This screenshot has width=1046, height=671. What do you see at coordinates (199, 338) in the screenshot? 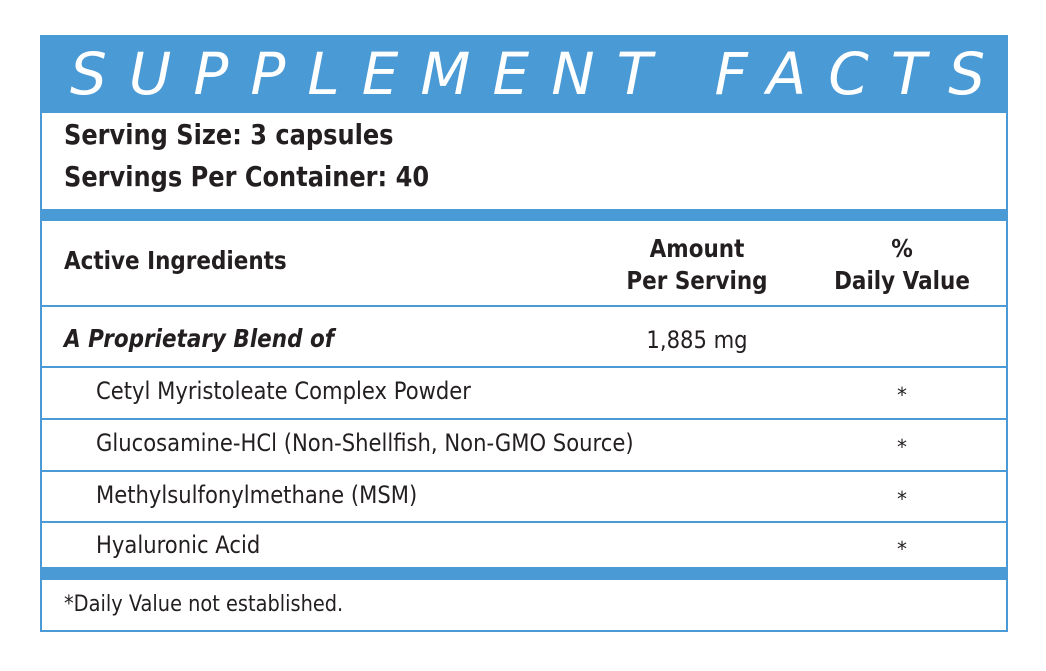
I see `proprietary-blend-name: A Proprietary Blend of` at bounding box center [199, 338].